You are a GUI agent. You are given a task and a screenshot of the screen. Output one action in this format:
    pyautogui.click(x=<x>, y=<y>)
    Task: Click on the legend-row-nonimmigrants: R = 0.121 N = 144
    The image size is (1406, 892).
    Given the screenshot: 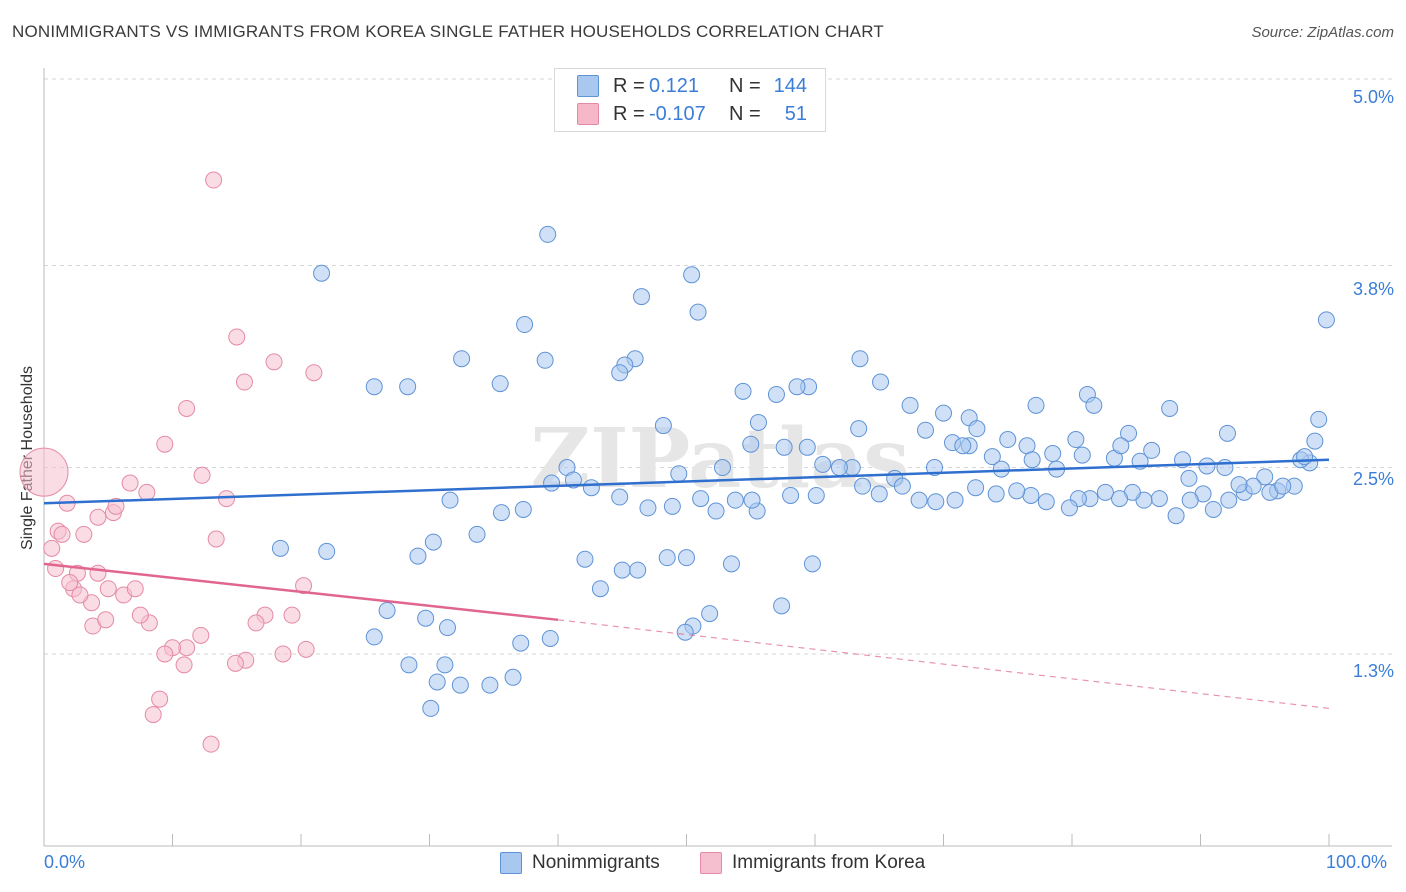 What is the action you would take?
    pyautogui.click(x=692, y=86)
    